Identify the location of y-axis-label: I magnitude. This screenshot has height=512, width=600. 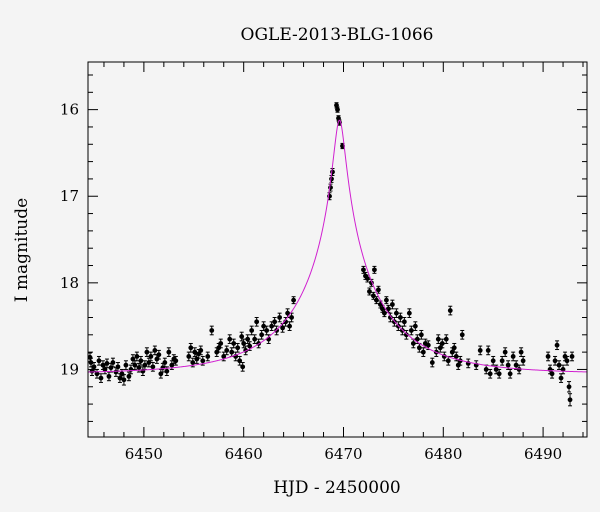
(22, 250).